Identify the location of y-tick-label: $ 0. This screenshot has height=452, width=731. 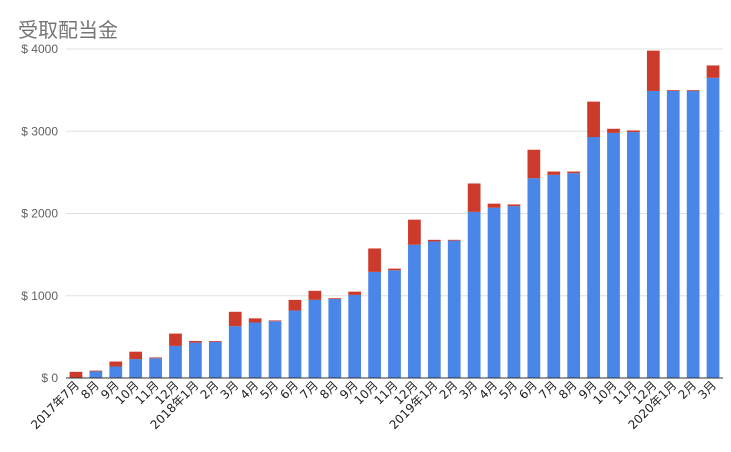
(49, 378).